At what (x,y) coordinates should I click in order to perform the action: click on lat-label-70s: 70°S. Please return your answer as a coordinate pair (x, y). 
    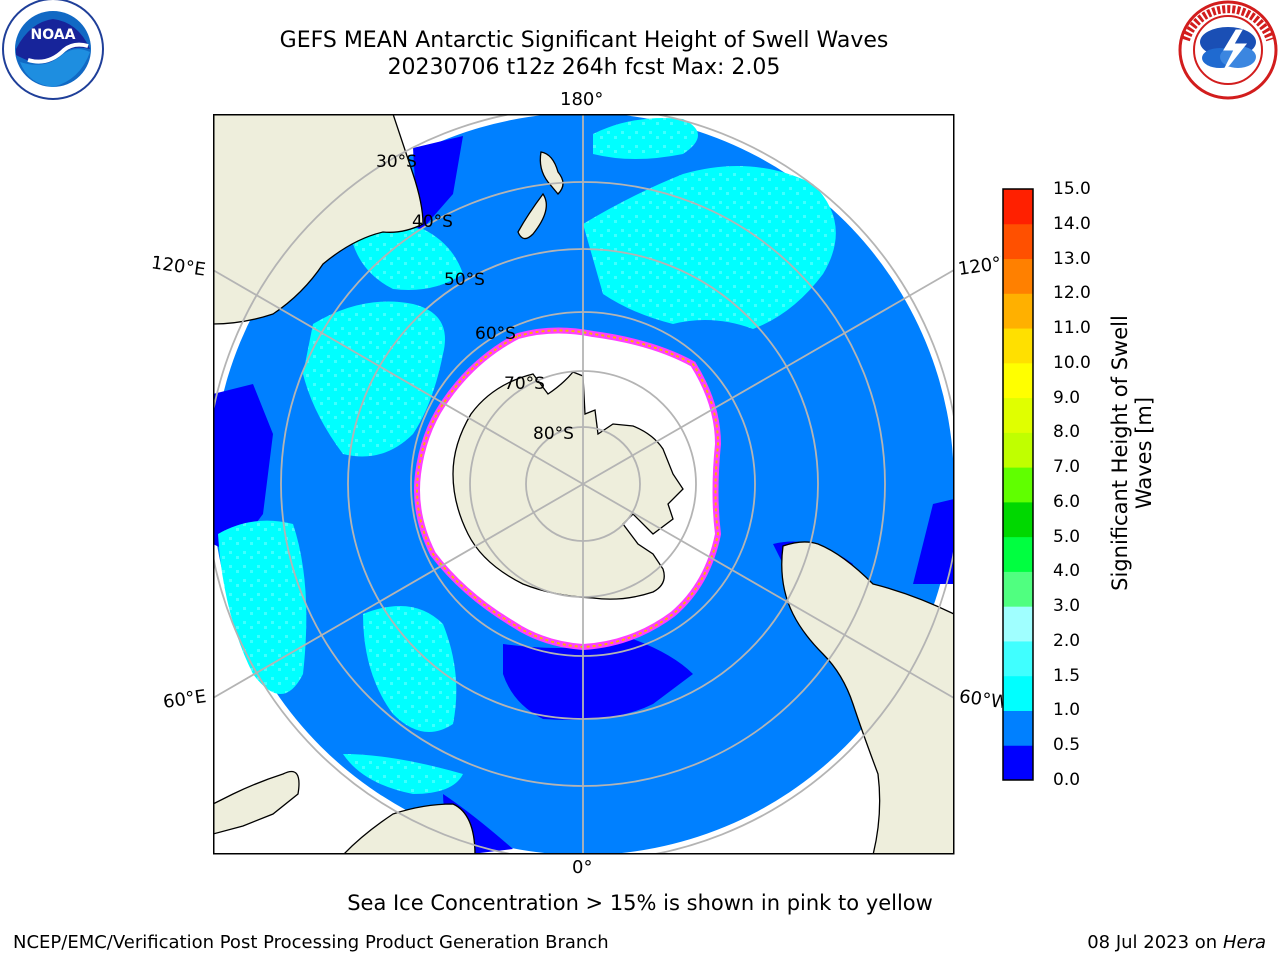
    Looking at the image, I should click on (524, 384).